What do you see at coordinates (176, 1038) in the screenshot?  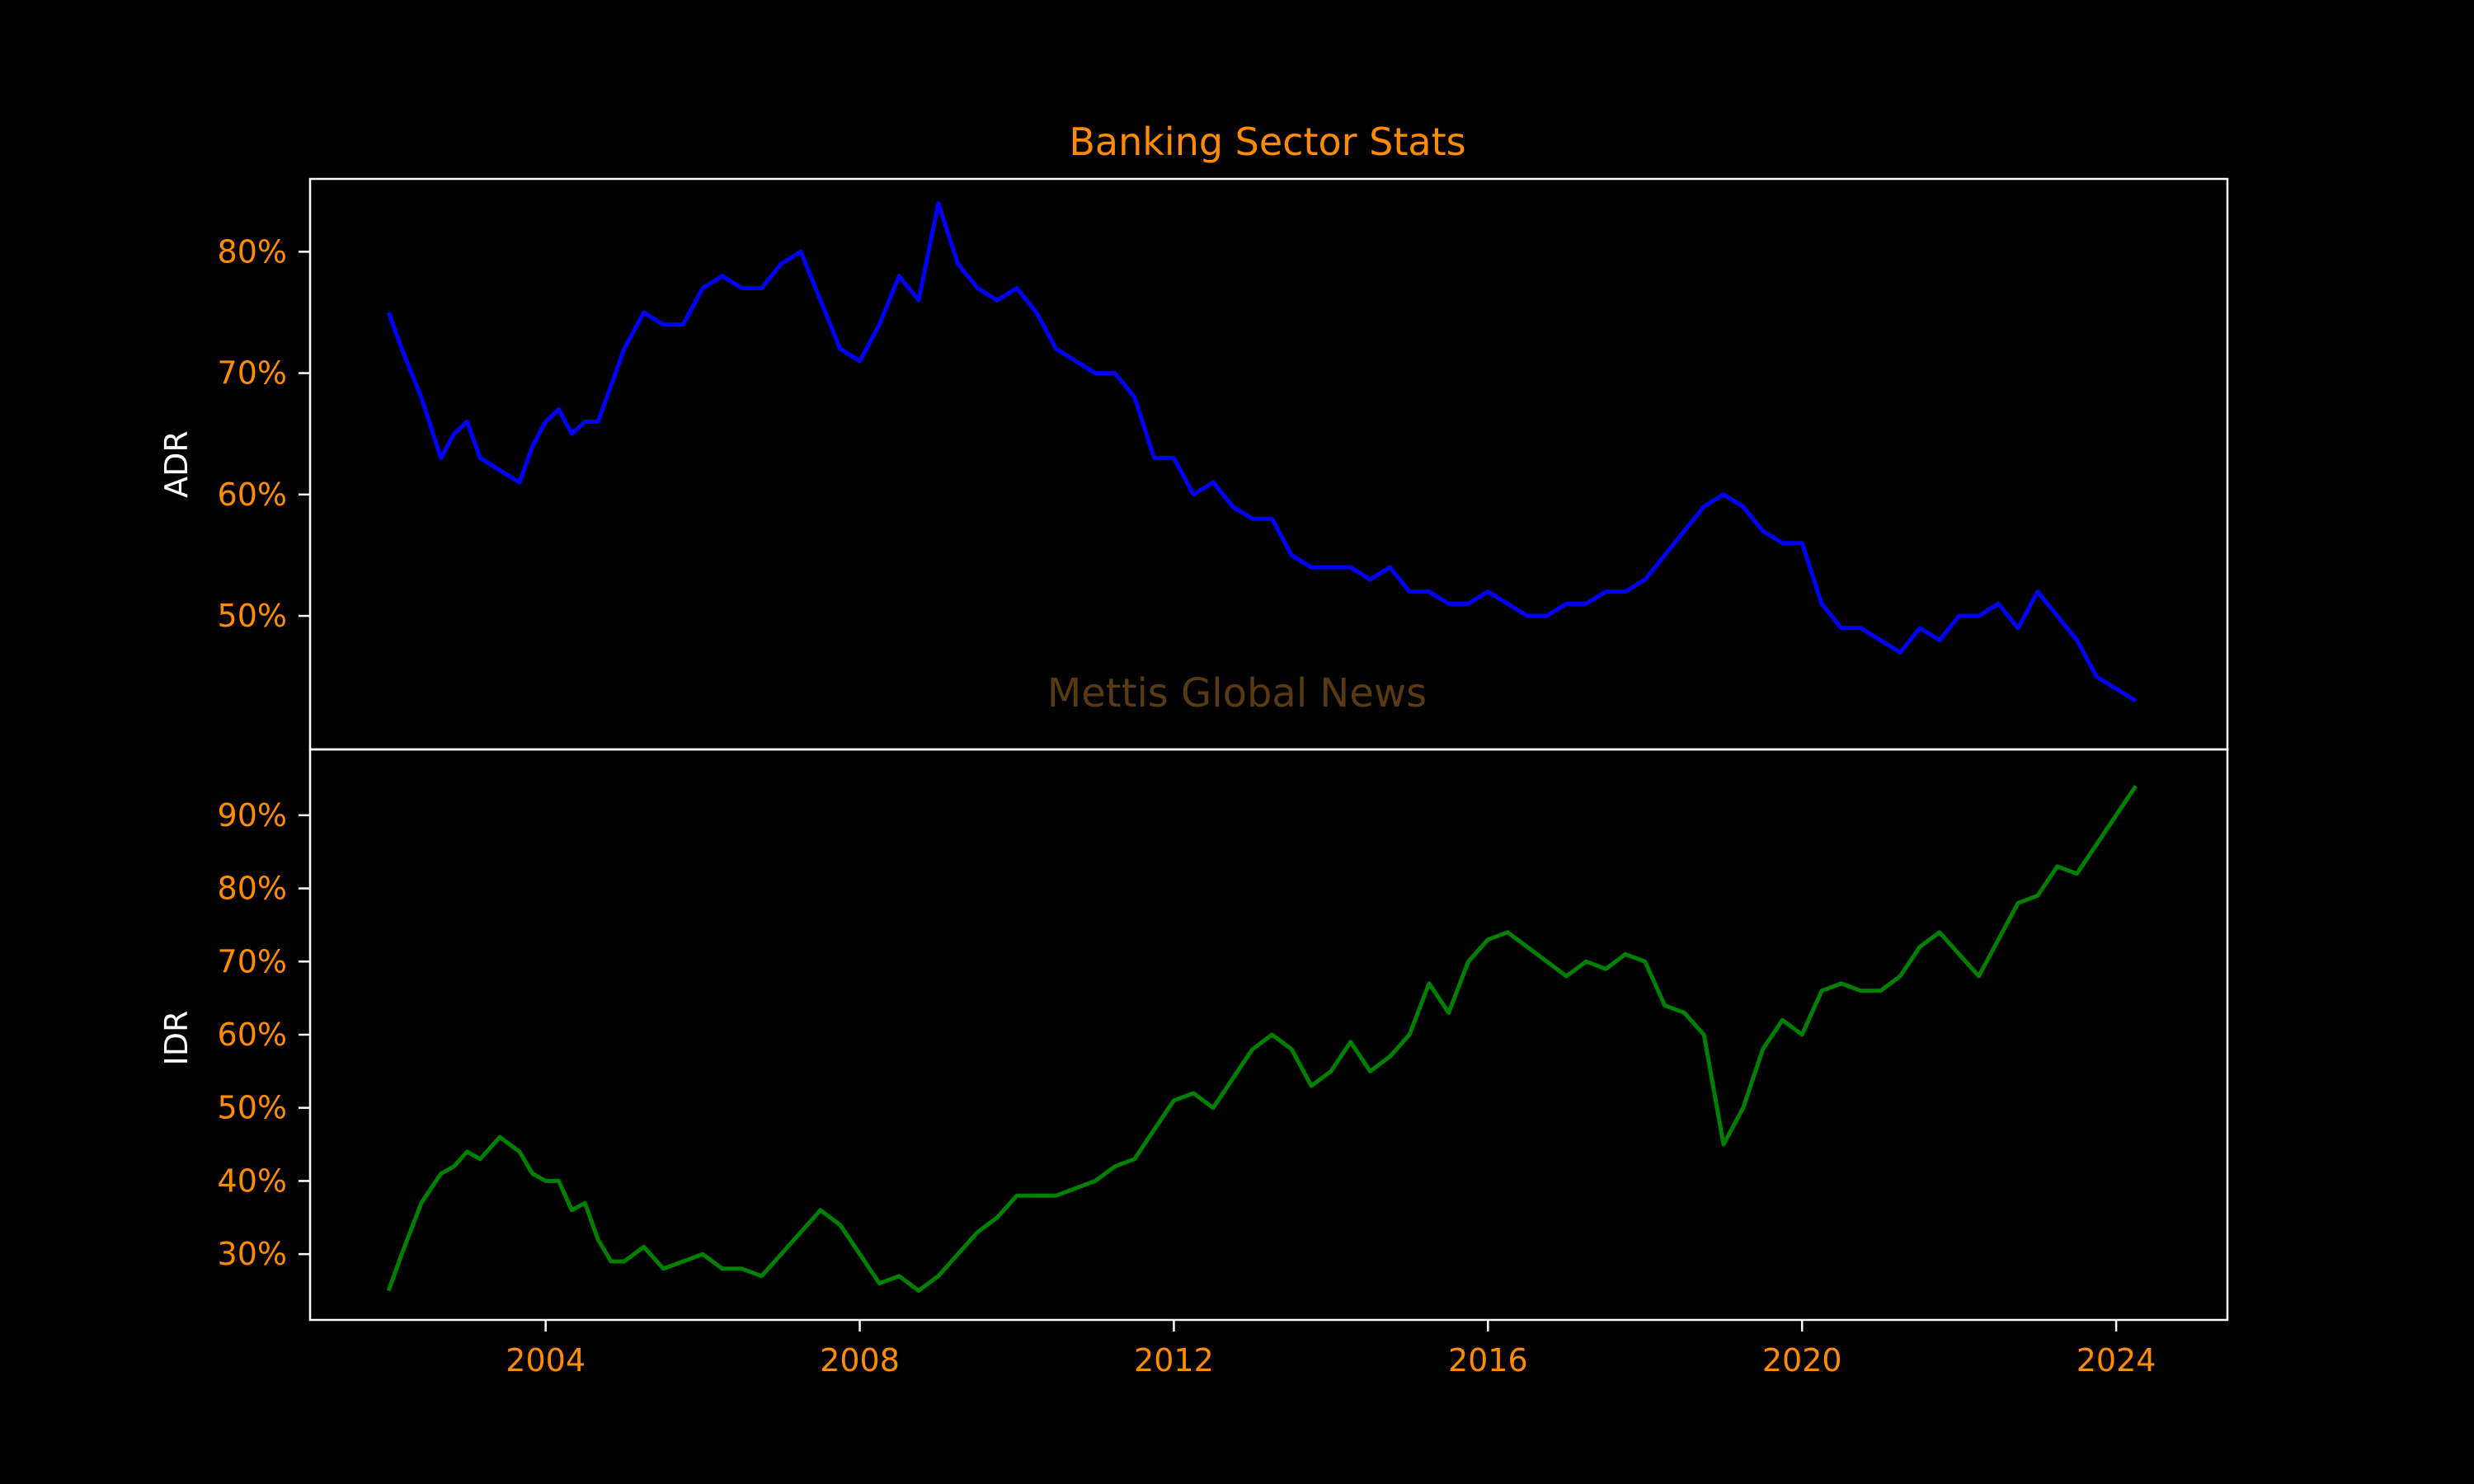 I see `idr-axis-label: IDR` at bounding box center [176, 1038].